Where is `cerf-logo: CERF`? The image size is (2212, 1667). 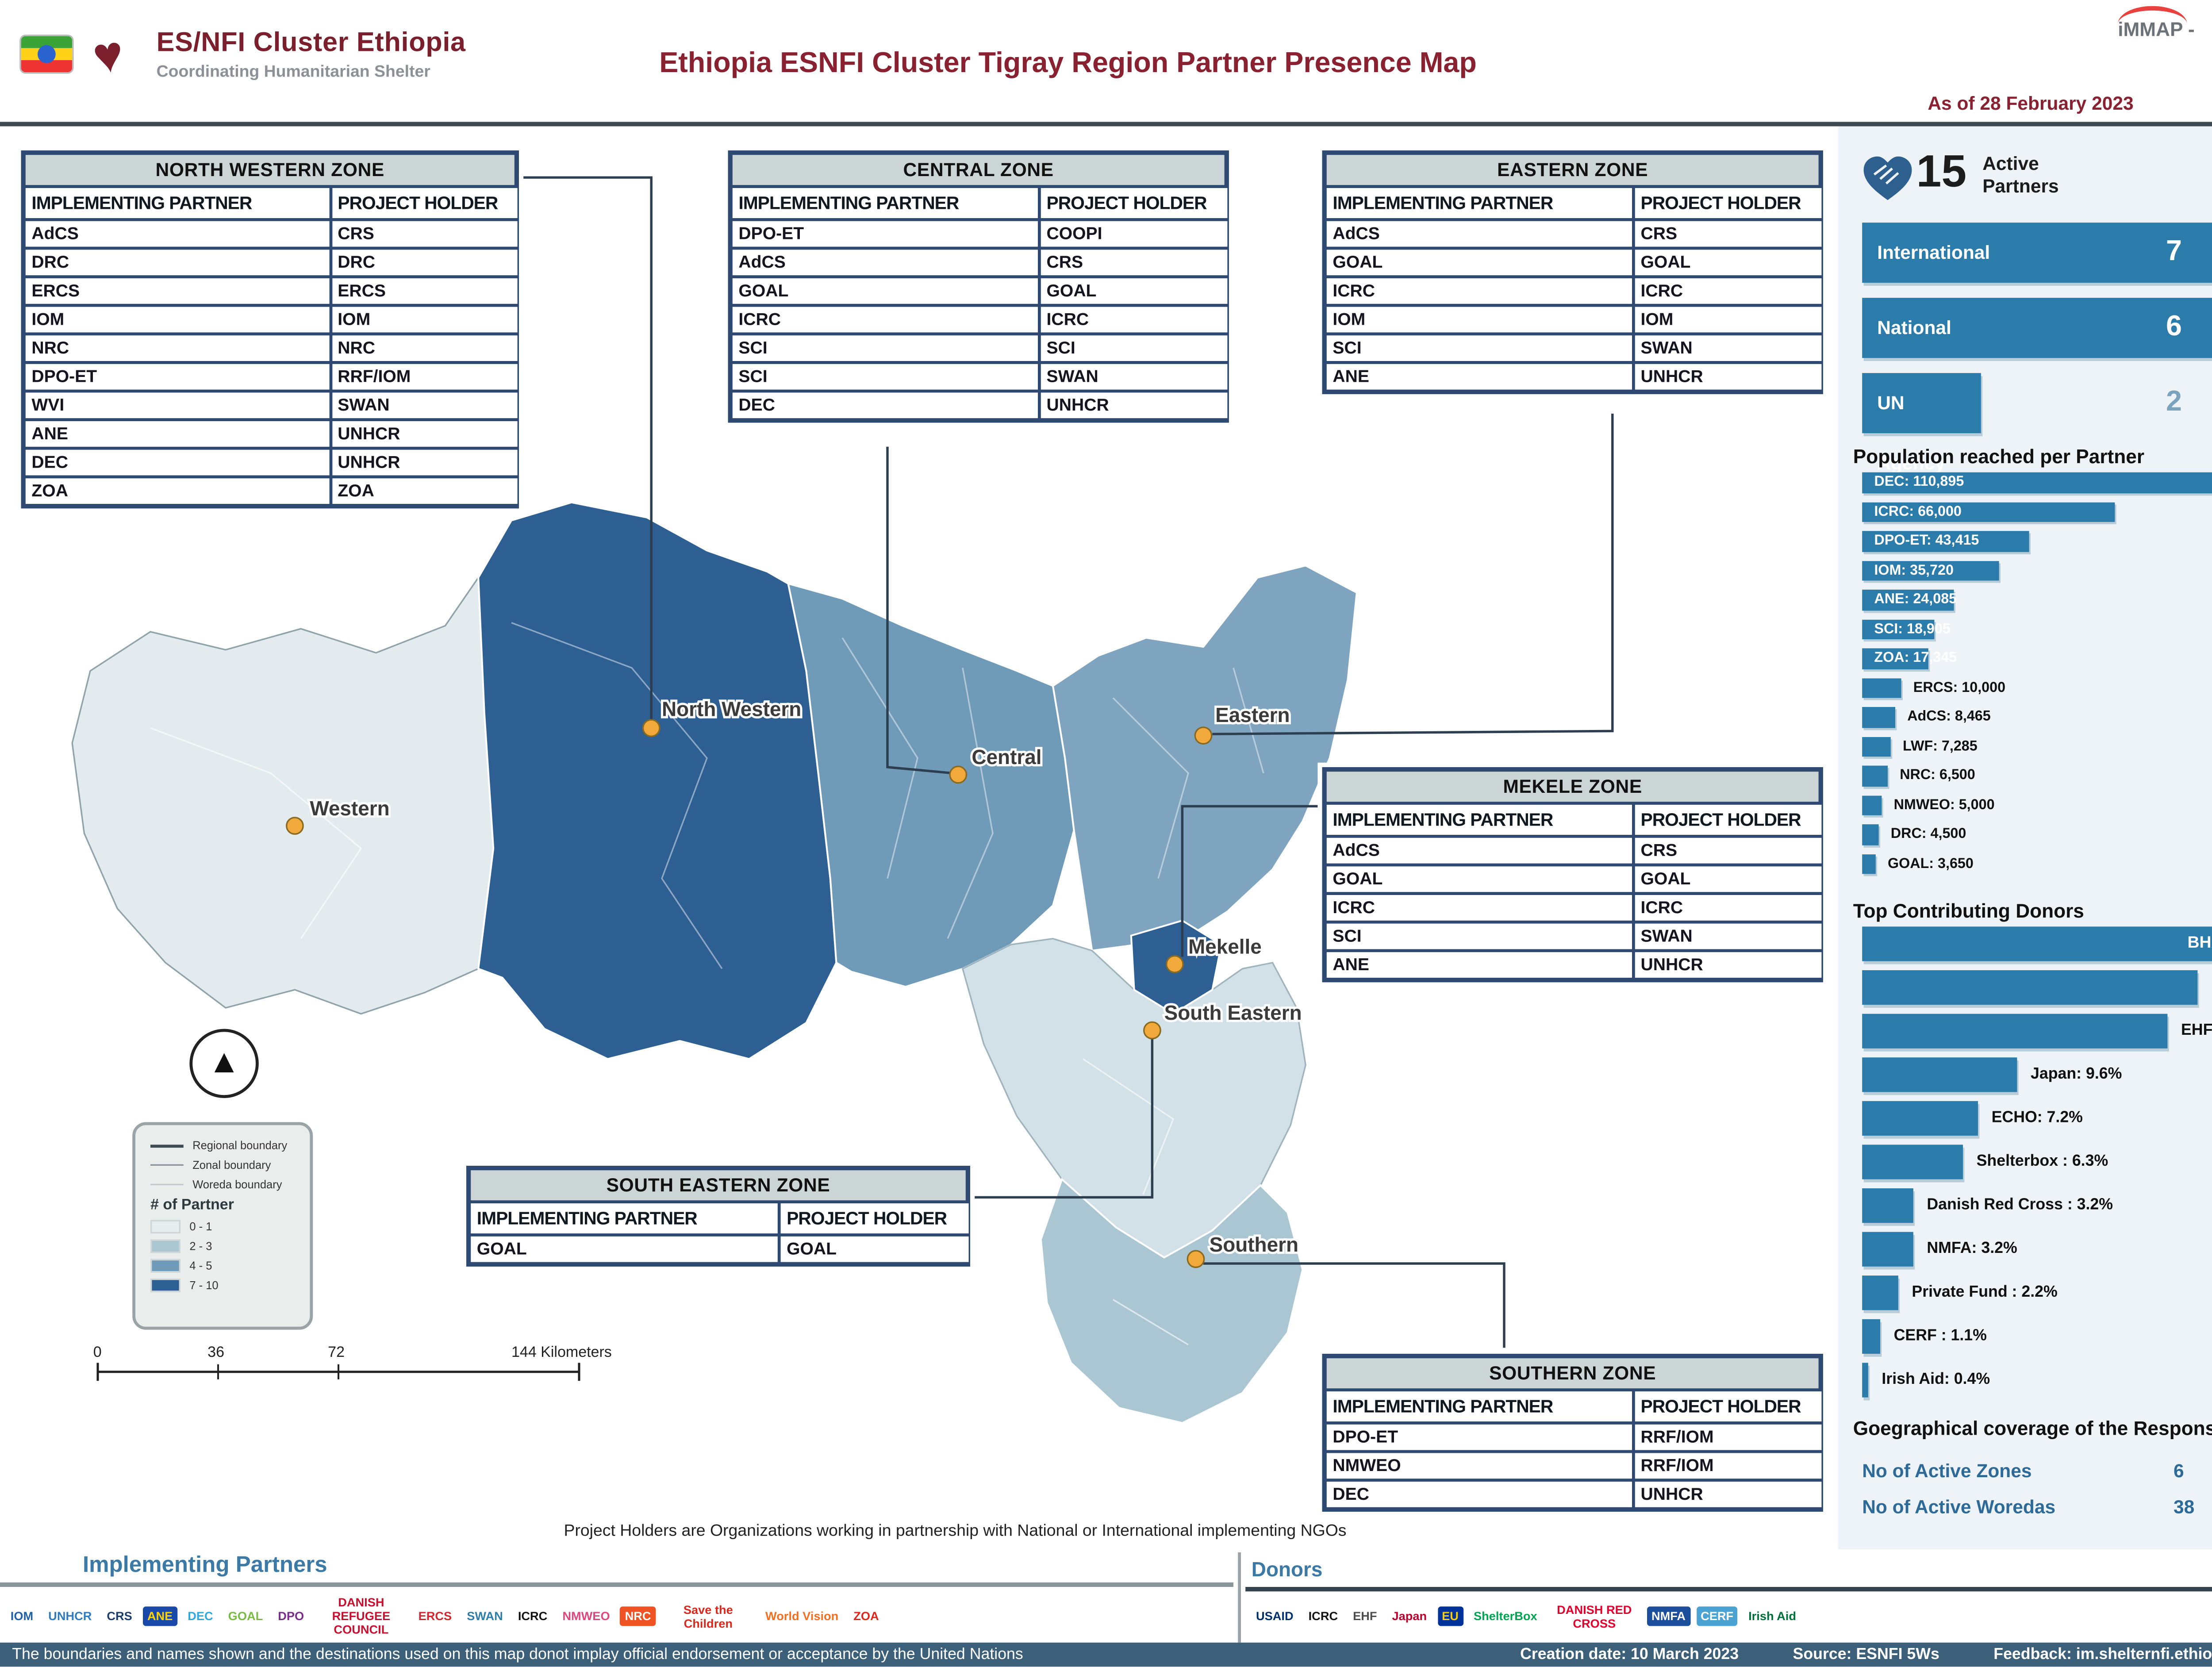
cerf-logo: CERF is located at coordinates (1717, 1616).